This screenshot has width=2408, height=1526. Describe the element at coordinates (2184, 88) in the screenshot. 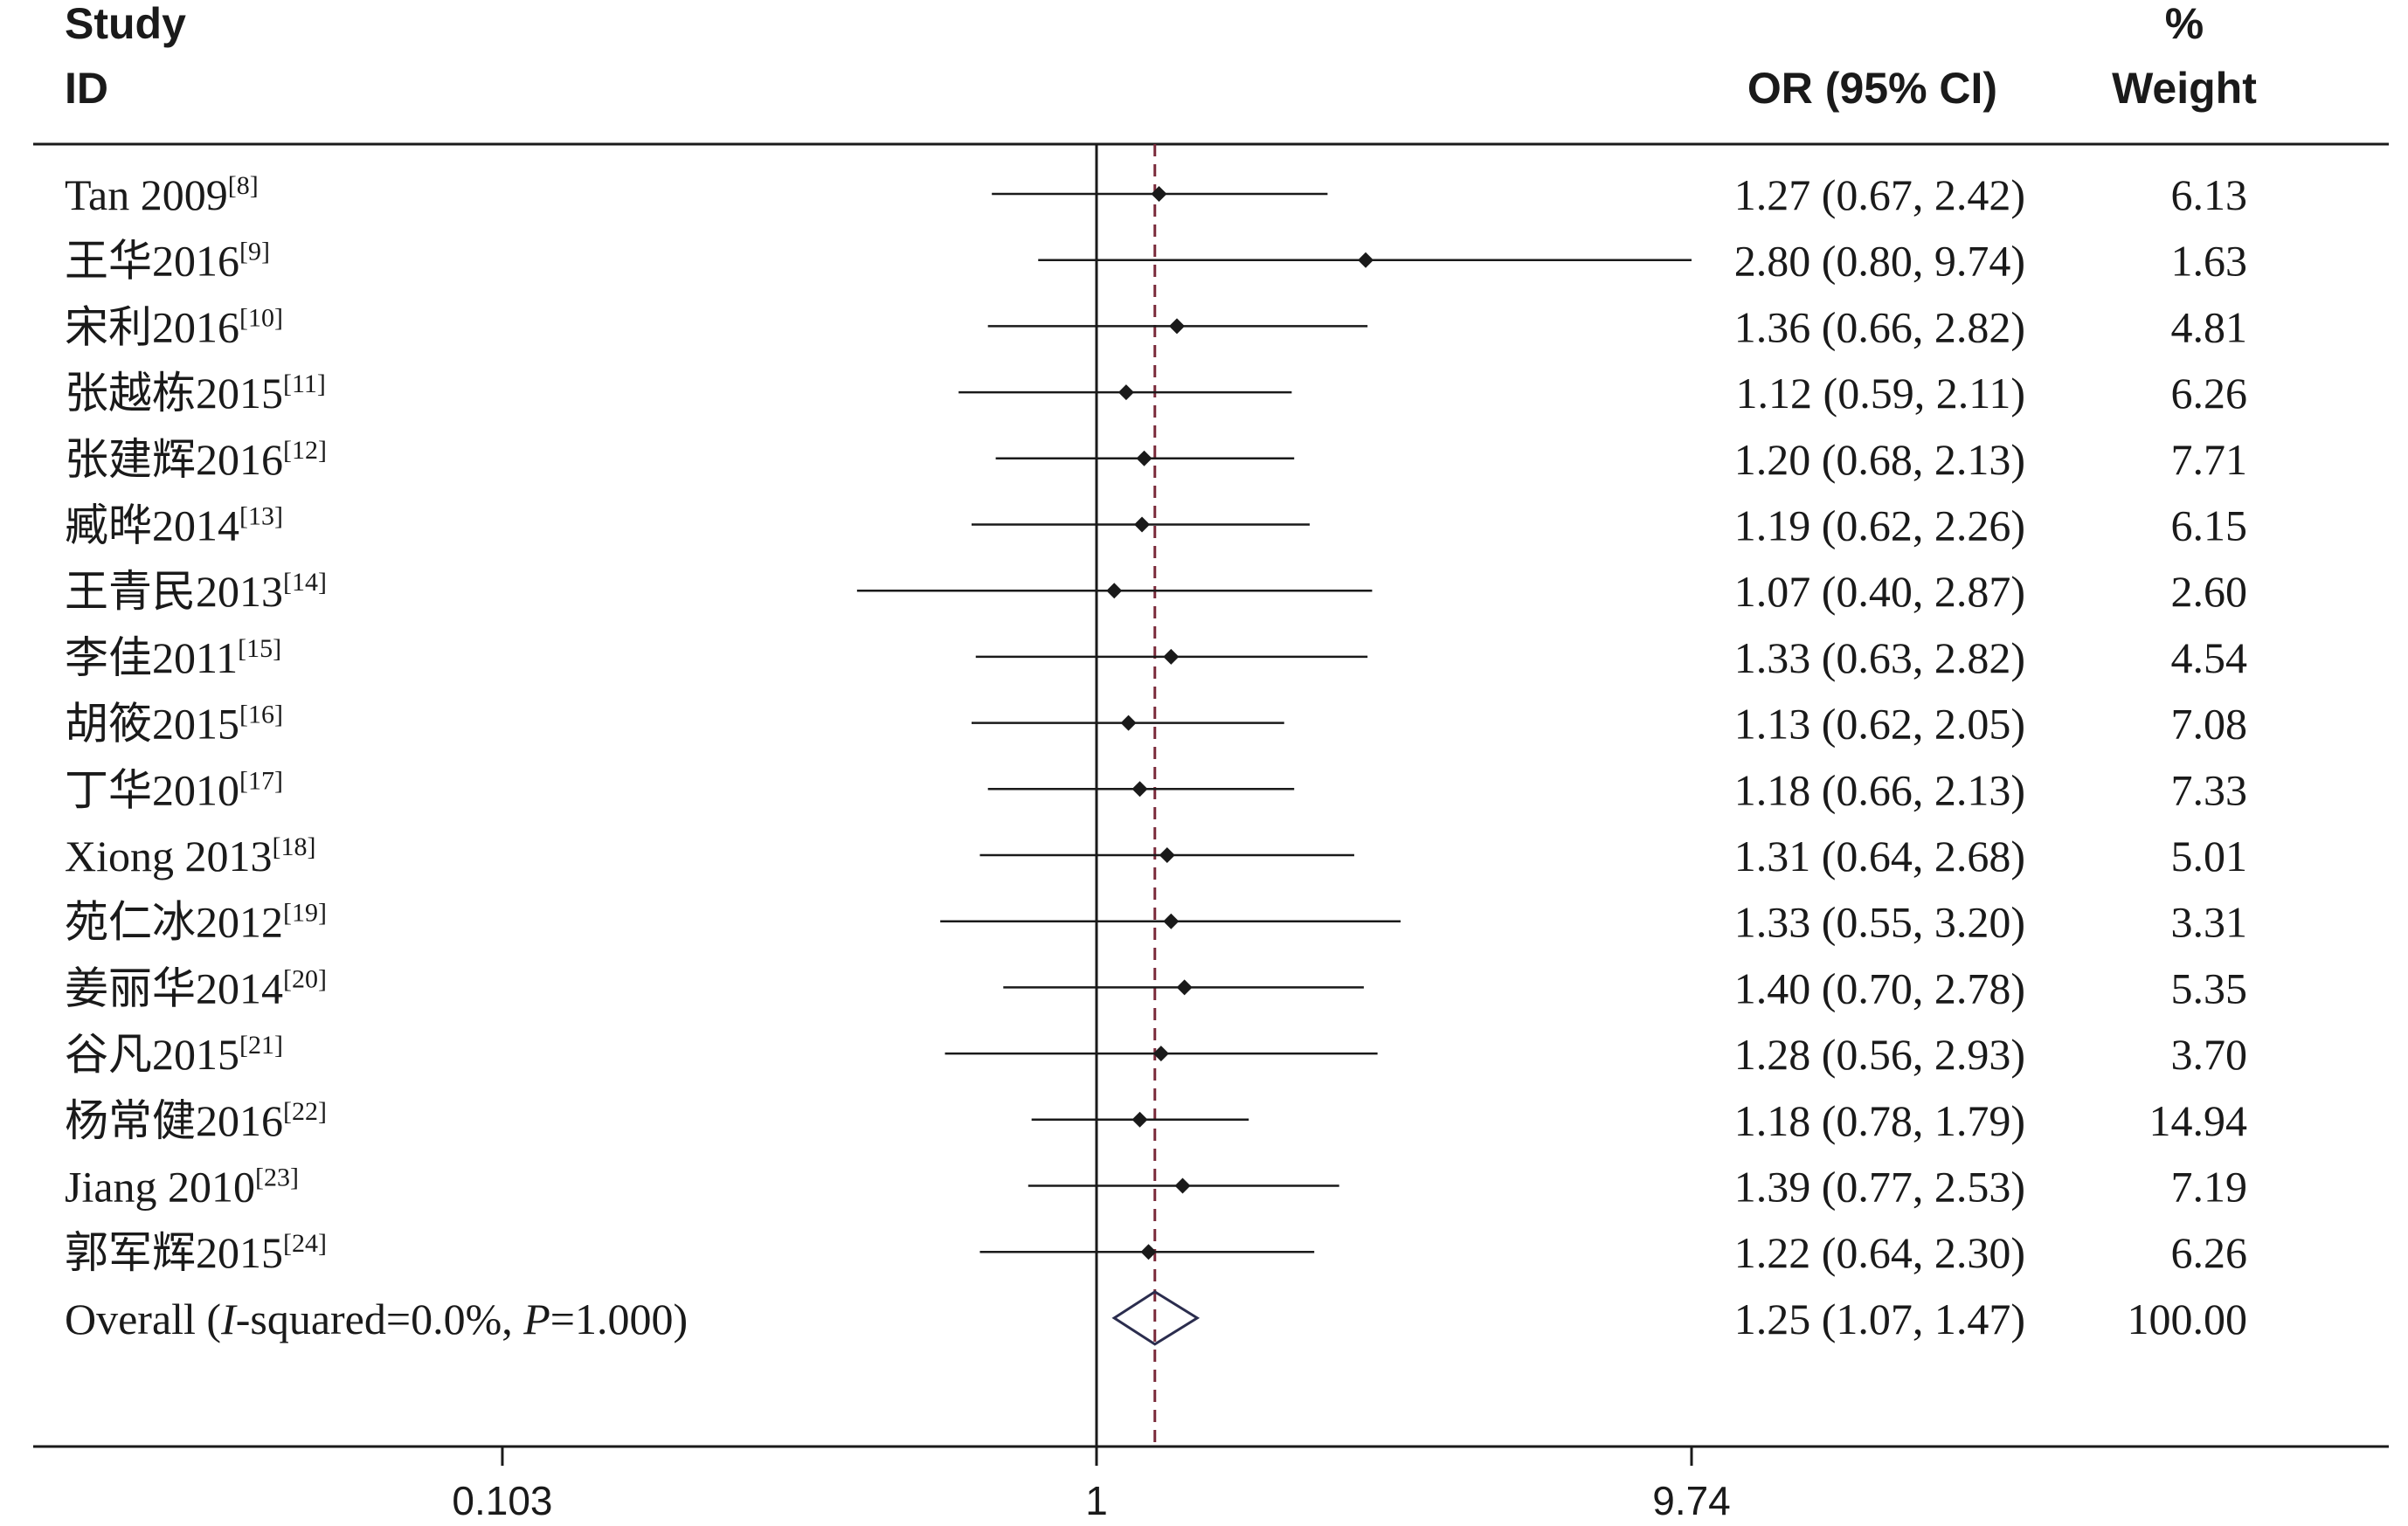

I see `header-weight: Weight` at that location.